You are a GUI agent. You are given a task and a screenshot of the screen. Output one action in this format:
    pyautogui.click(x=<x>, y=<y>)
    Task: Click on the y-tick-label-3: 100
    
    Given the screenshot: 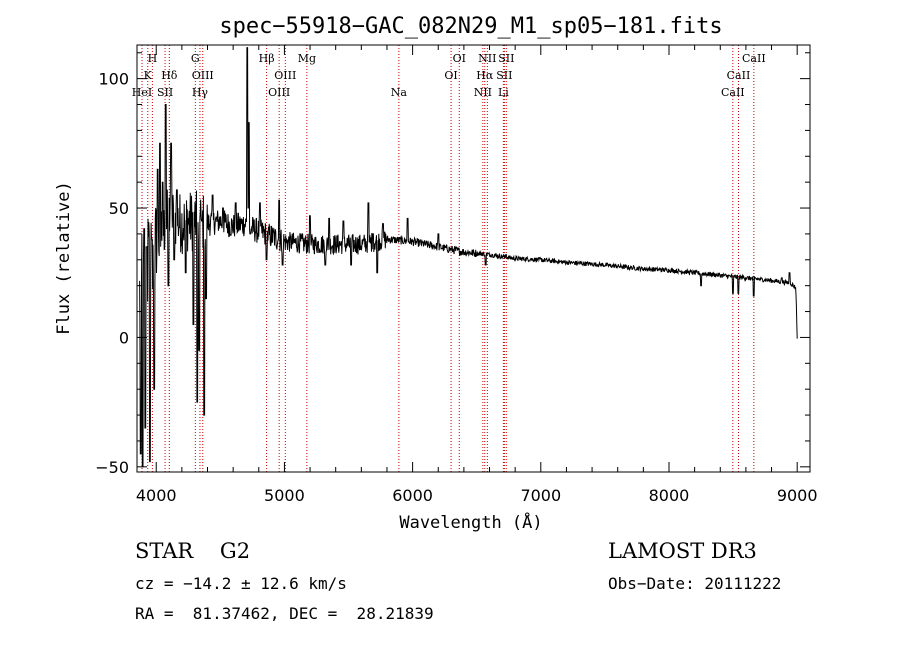 What is the action you would take?
    pyautogui.click(x=113, y=79)
    